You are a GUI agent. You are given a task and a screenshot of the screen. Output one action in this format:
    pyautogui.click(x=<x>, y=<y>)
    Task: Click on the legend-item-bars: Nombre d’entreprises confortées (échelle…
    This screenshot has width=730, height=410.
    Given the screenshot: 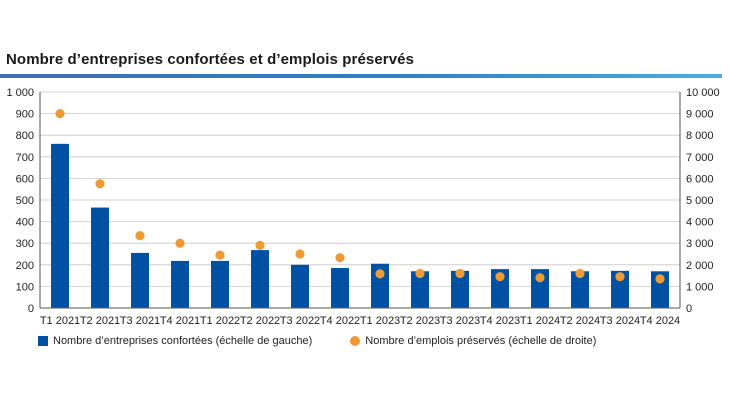 What is the action you would take?
    pyautogui.click(x=175, y=341)
    